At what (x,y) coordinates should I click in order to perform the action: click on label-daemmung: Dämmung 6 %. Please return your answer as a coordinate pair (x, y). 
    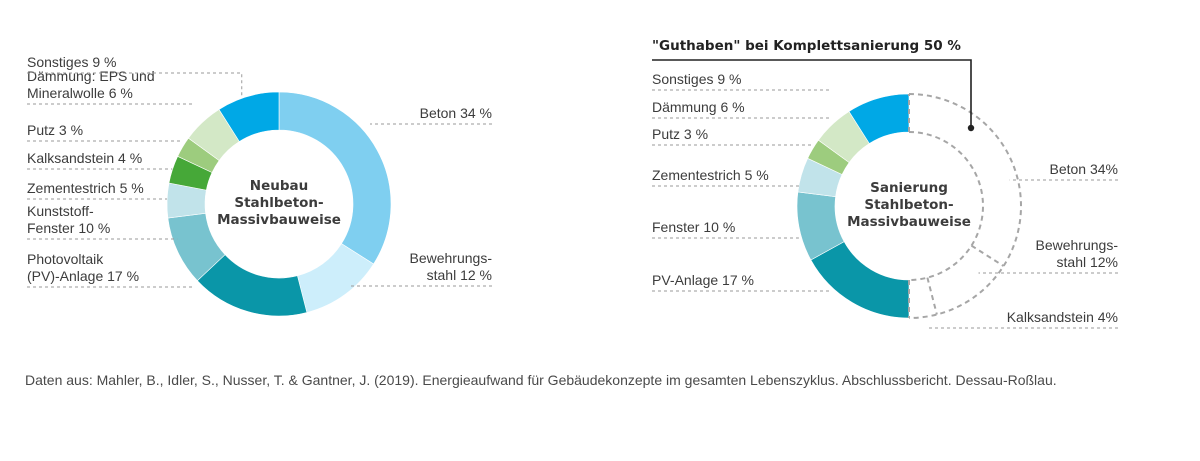
    Looking at the image, I should click on (698, 107).